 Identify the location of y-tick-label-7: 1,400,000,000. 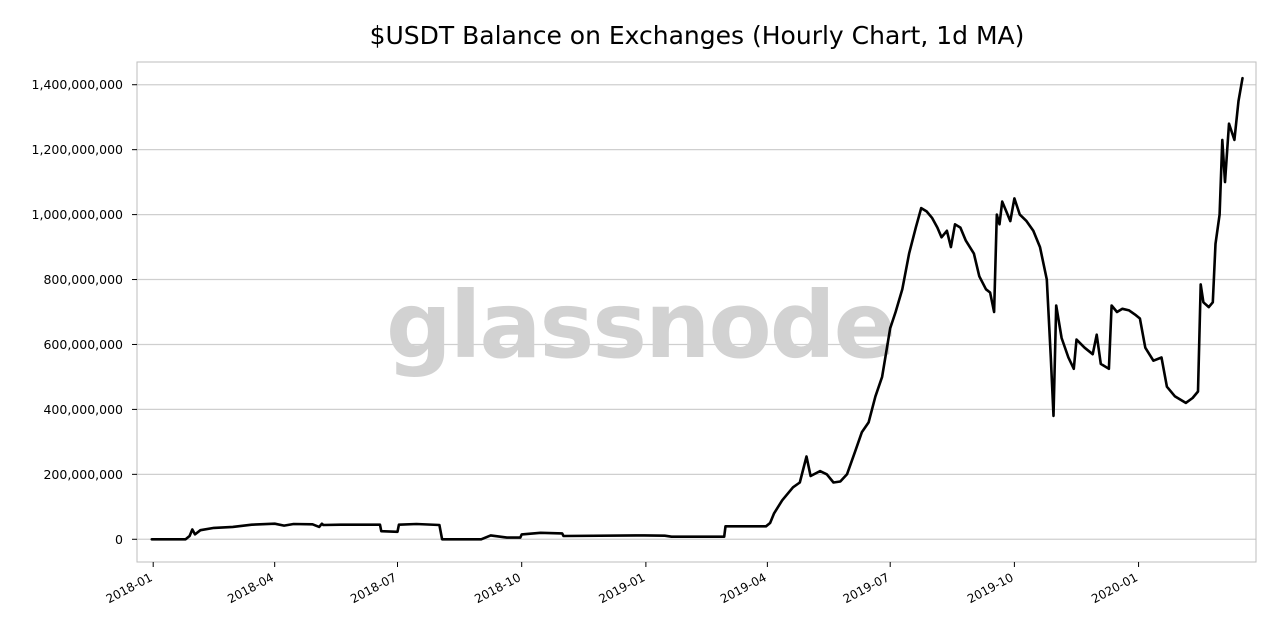
(77, 84).